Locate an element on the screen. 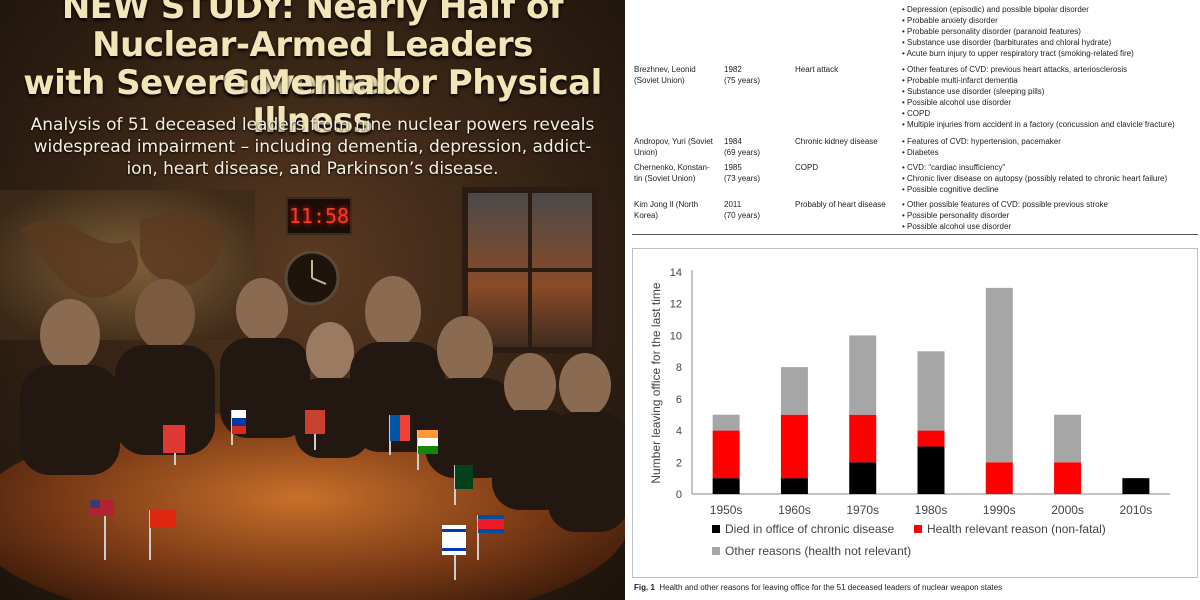 The height and width of the screenshot is (600, 1200). leader-name: Andropov, Yuri (Soviet is located at coordinates (673, 141).